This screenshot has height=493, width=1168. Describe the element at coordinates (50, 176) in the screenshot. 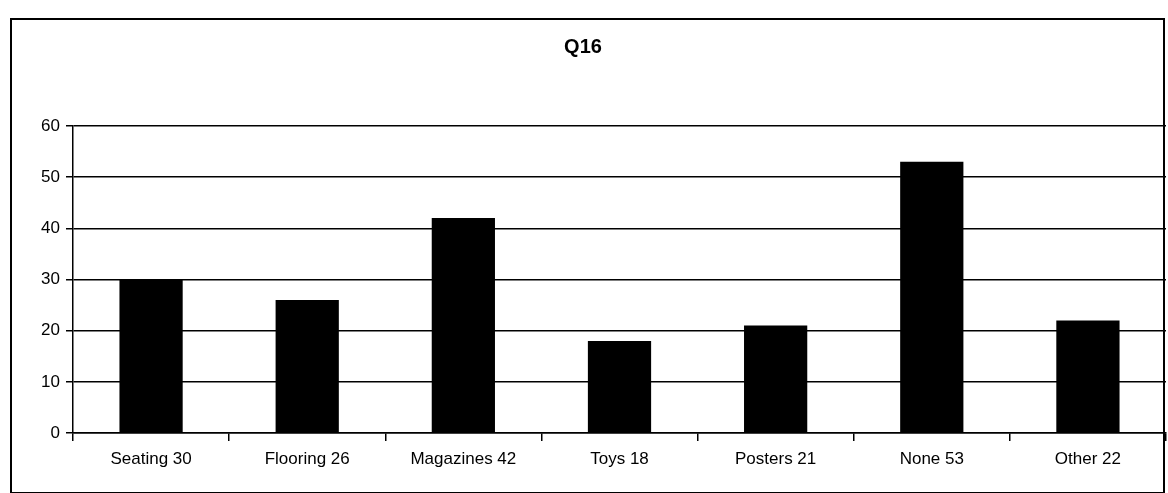

I see `y-tick-label: 50` at that location.